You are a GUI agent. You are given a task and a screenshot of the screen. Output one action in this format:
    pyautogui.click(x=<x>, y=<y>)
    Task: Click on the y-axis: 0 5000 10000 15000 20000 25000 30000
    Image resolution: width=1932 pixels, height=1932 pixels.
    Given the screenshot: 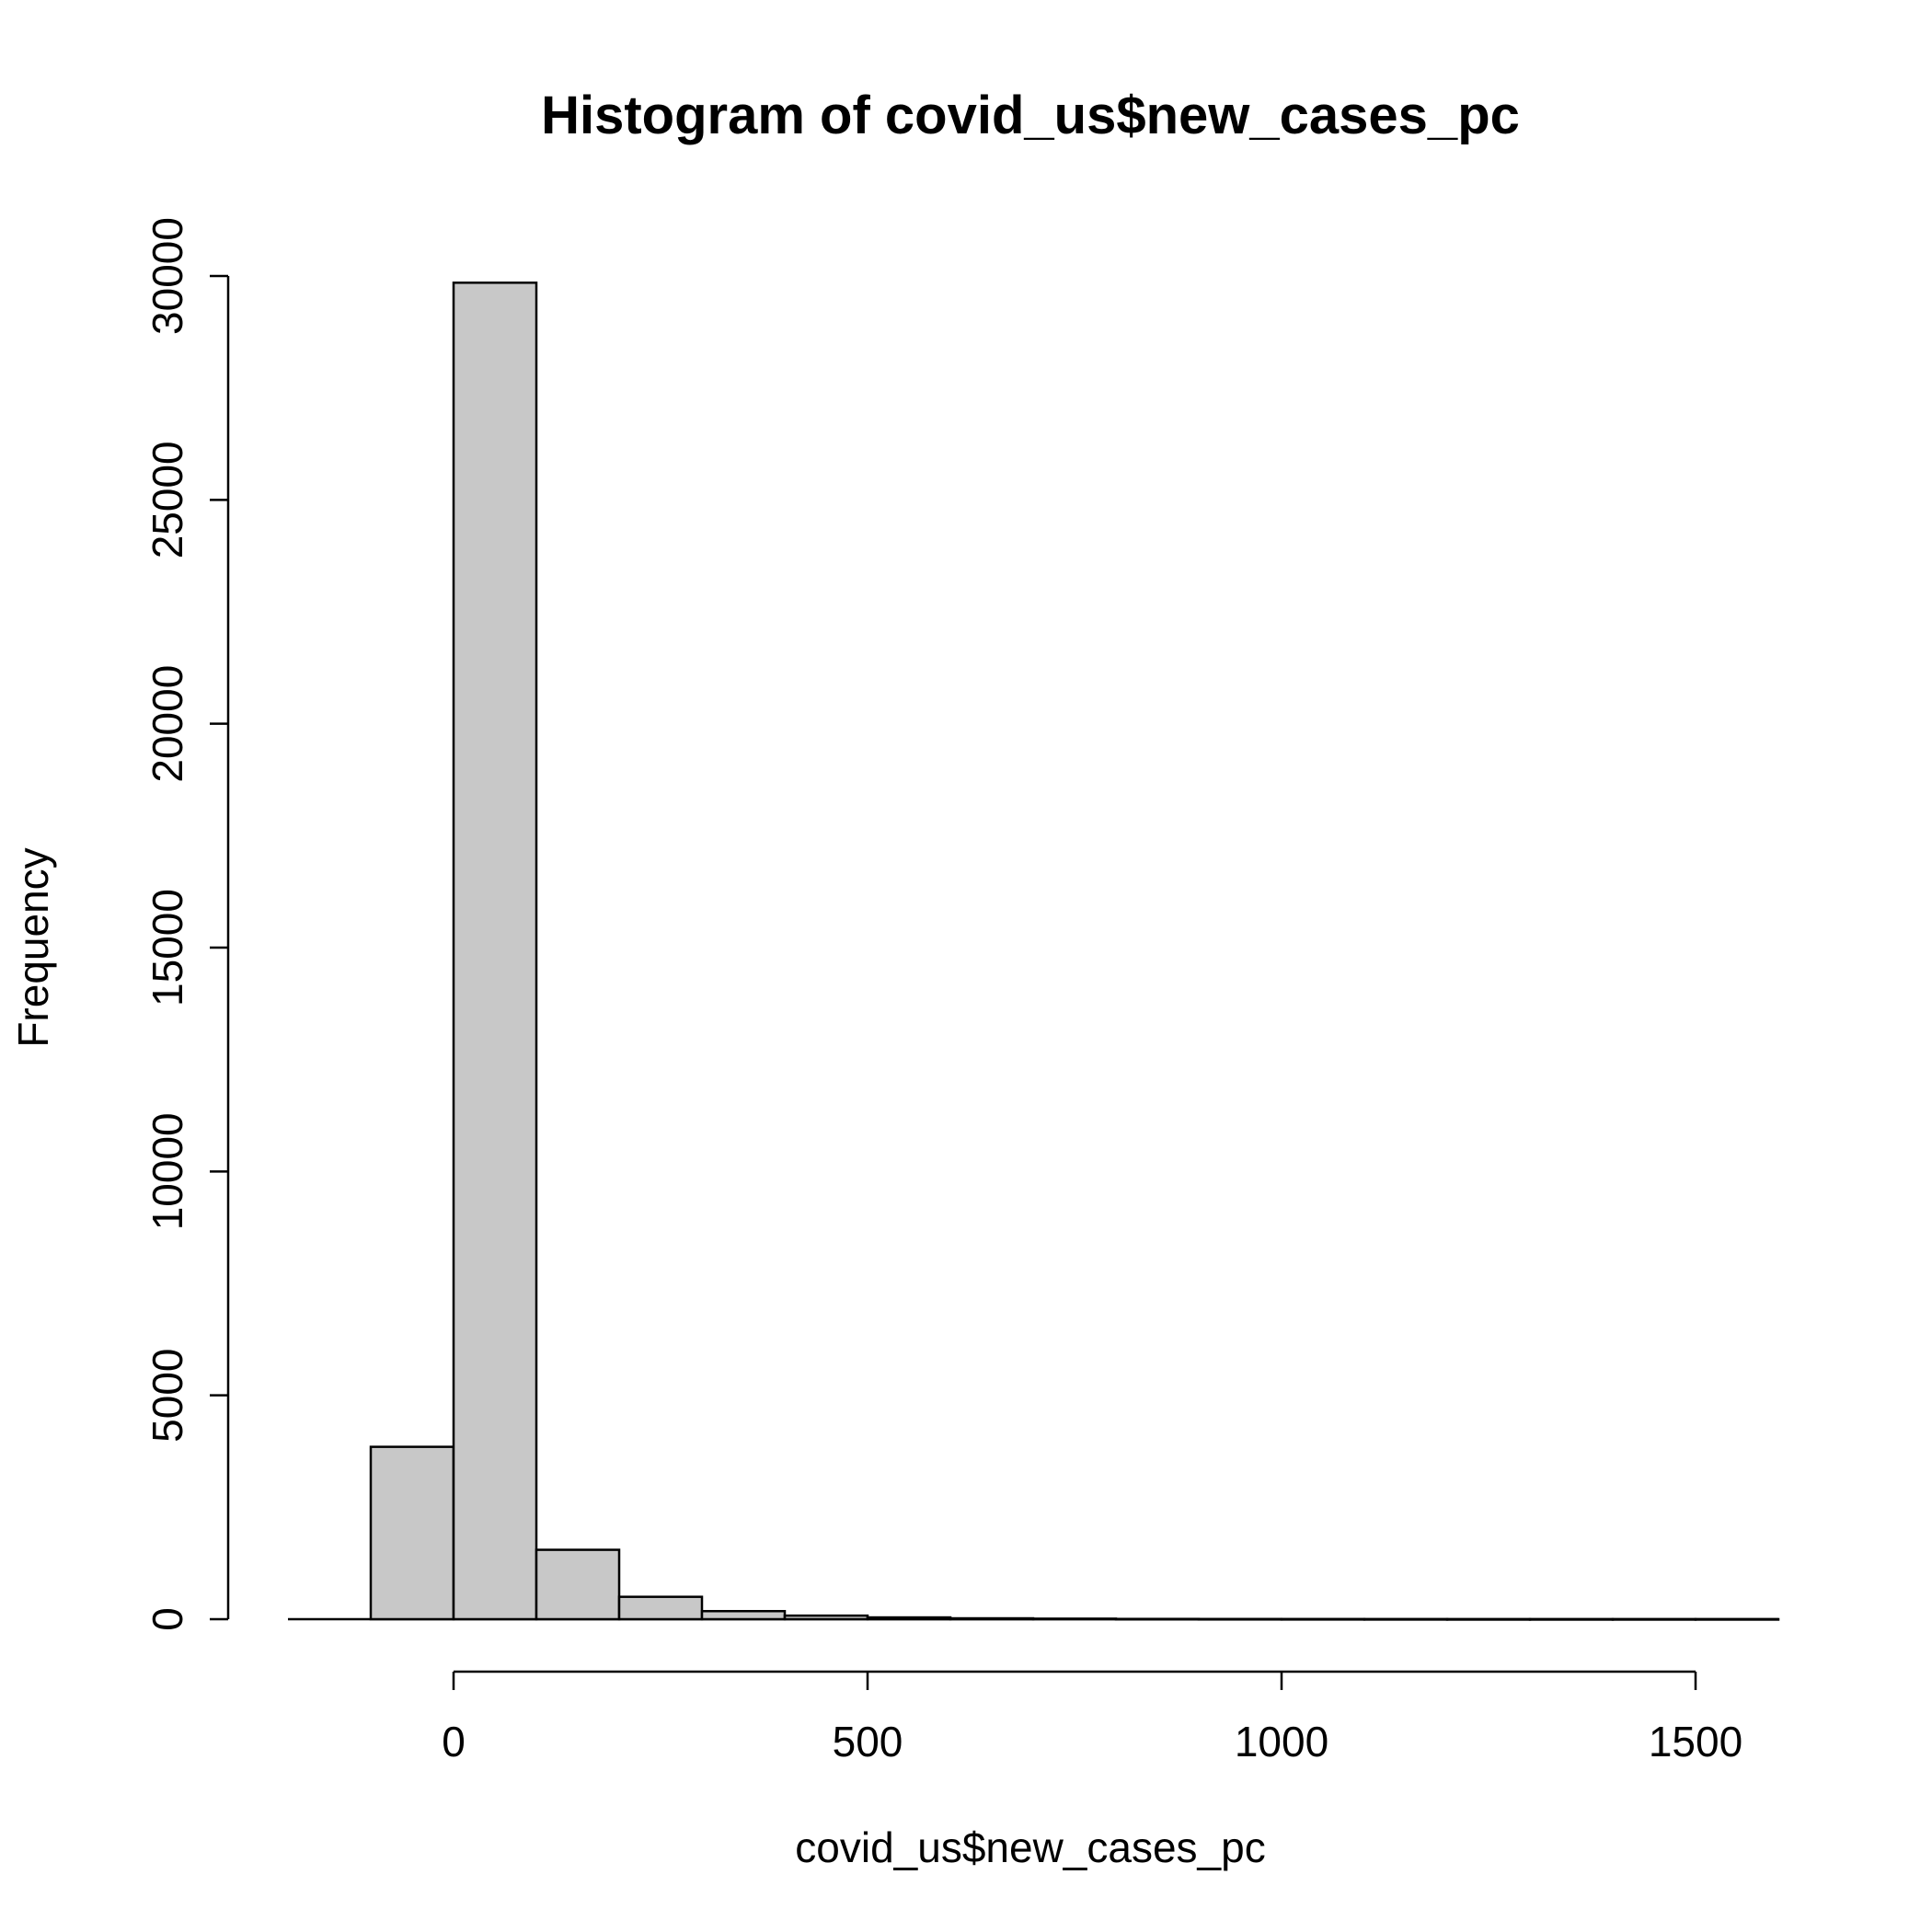 What is the action you would take?
    pyautogui.click(x=187, y=924)
    